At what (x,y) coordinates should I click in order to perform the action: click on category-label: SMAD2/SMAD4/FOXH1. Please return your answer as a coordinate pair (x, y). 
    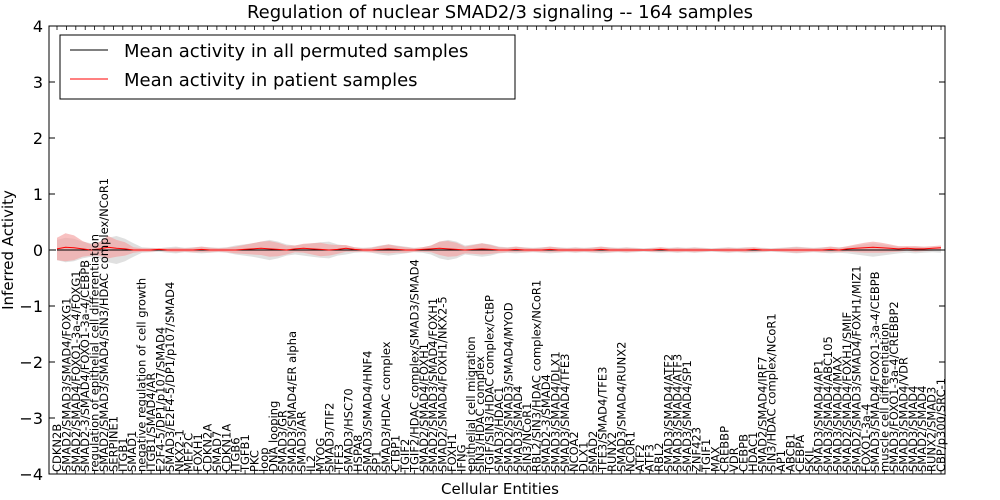
    Looking at the image, I should click on (424, 407).